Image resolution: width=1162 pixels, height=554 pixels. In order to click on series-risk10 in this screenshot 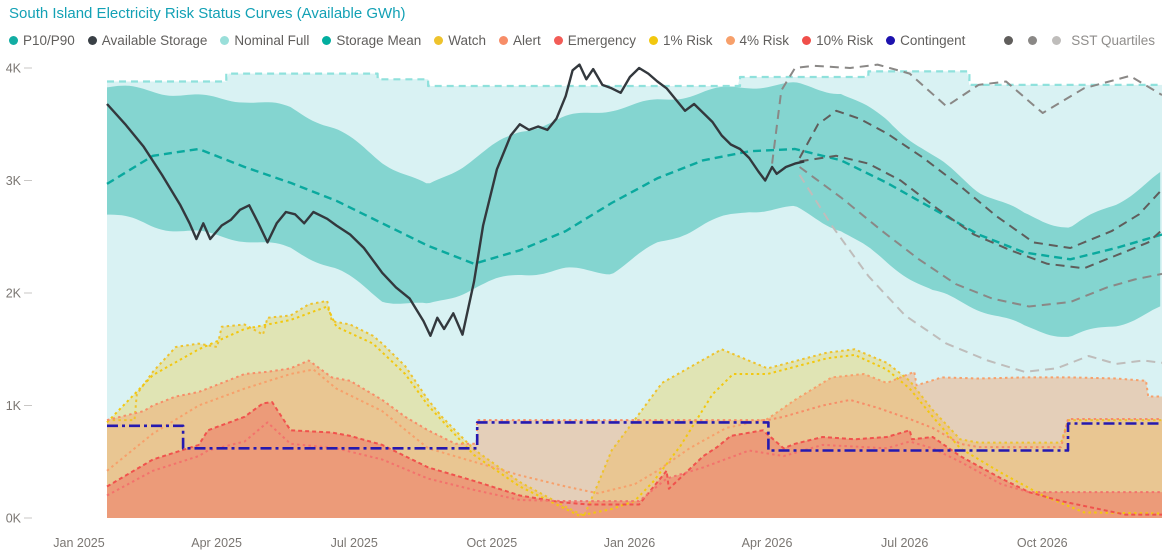, I will do `click(634, 462)`.